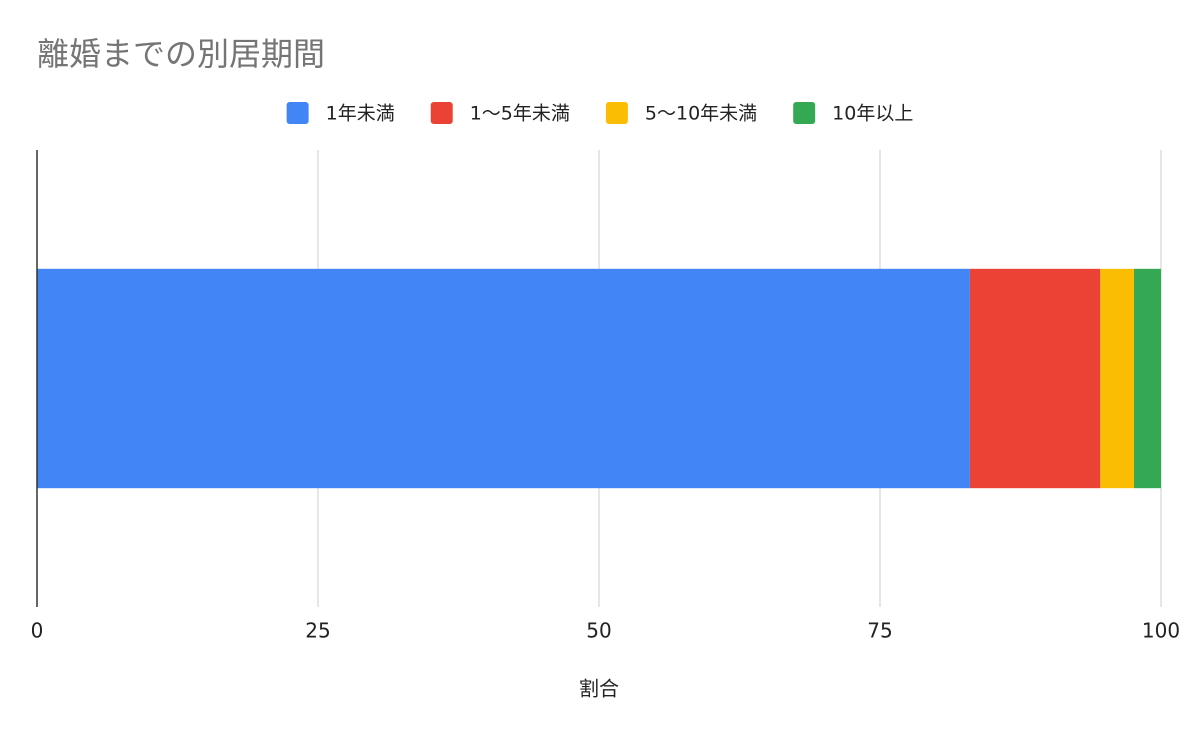  I want to click on legend-label: 1〜5年未満, so click(520, 114).